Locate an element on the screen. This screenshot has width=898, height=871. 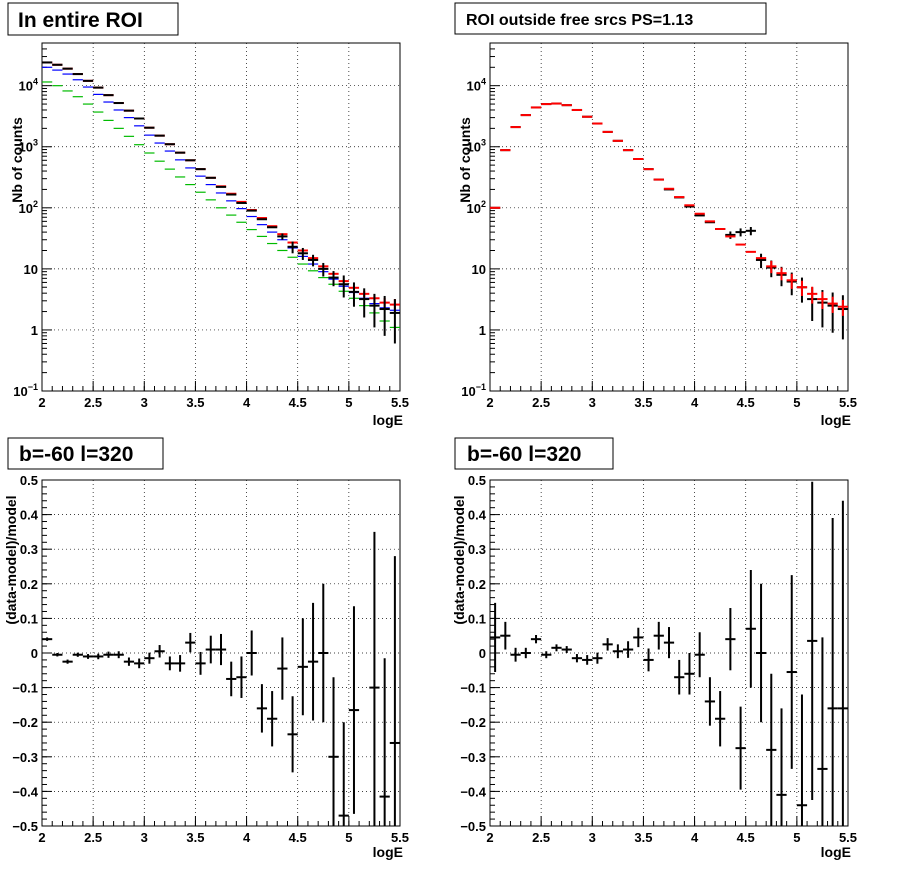
panel-title: In entire ROI is located at coordinates (80, 20).